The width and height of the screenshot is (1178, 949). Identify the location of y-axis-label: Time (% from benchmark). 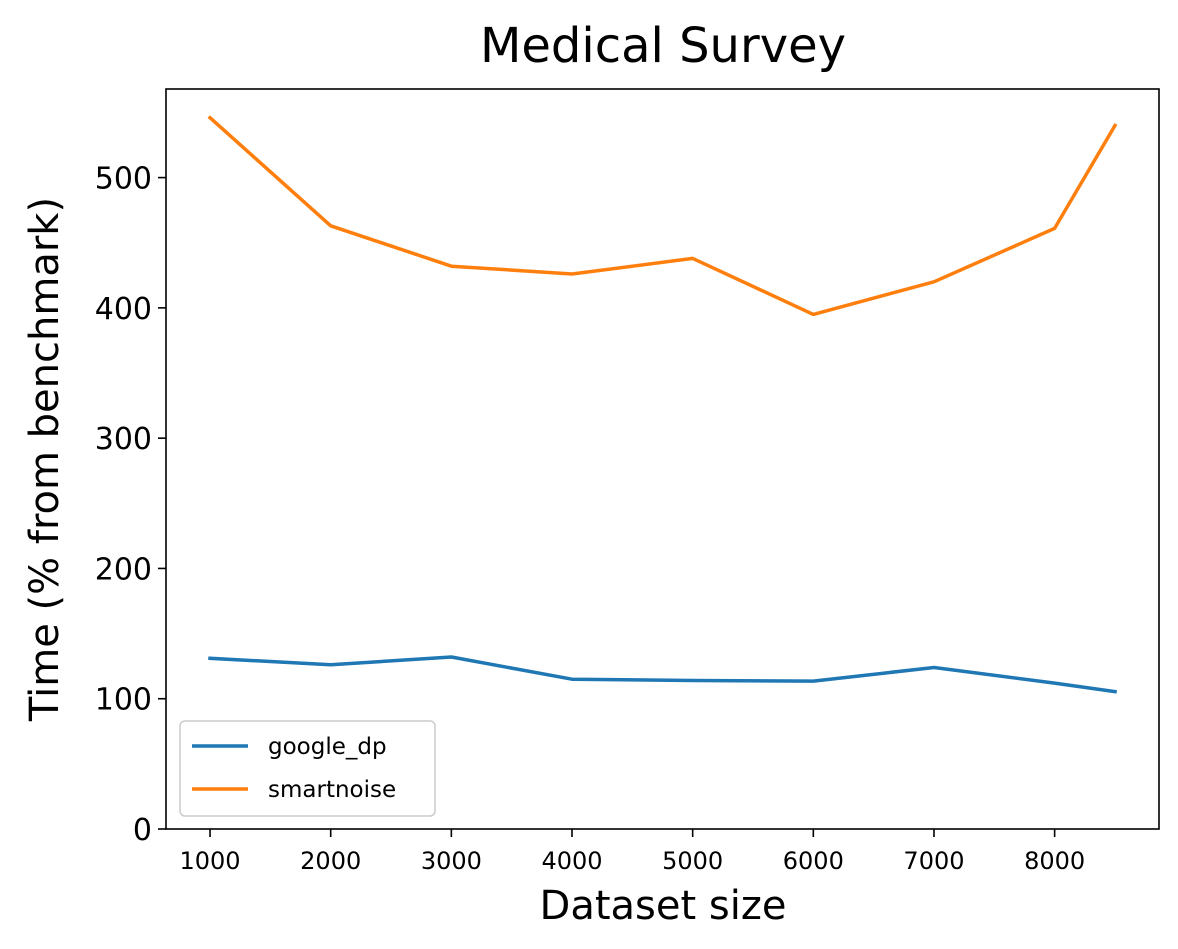
(45, 459).